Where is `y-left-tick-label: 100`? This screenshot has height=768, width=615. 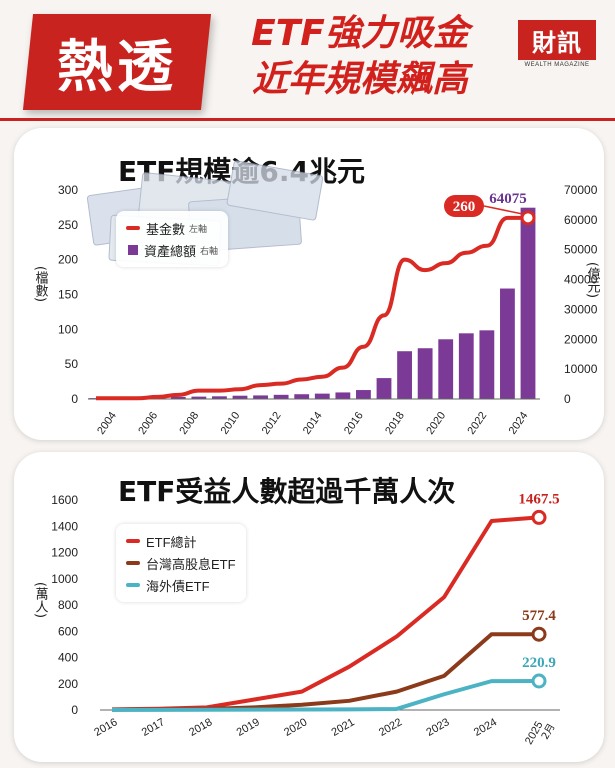 y-left-tick-label: 100 is located at coordinates (68, 329).